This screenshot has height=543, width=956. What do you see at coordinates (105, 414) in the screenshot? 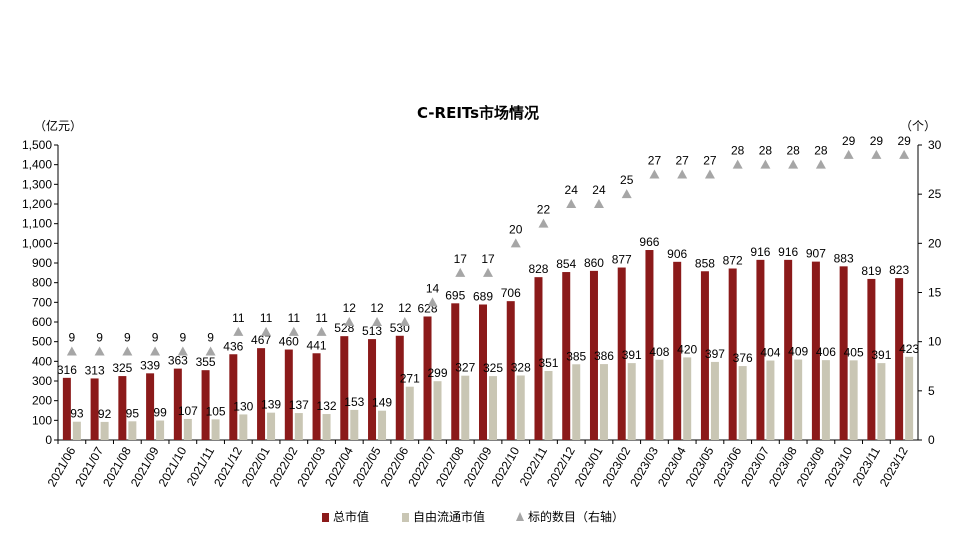
I see `data-label-free-float: 92` at bounding box center [105, 414].